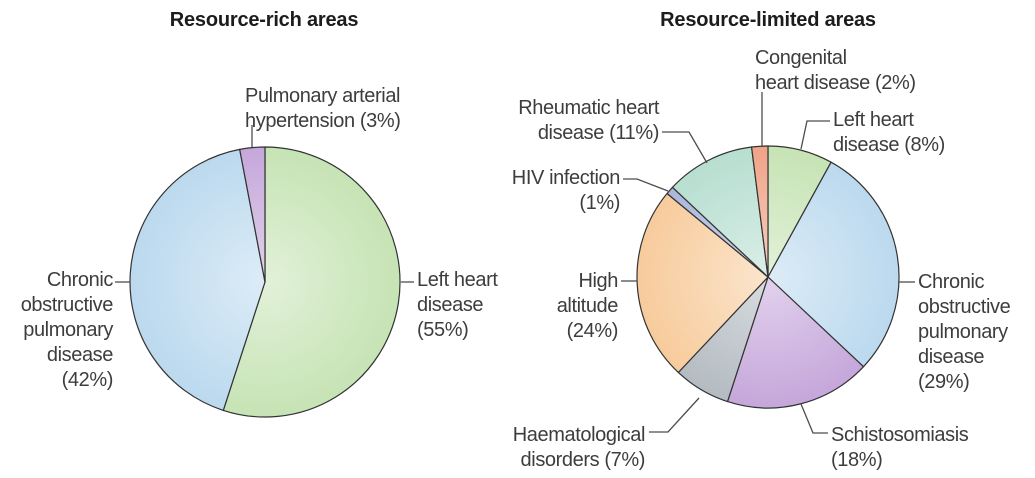 This screenshot has height=478, width=1035. I want to click on label-line: (18%), so click(857, 460).